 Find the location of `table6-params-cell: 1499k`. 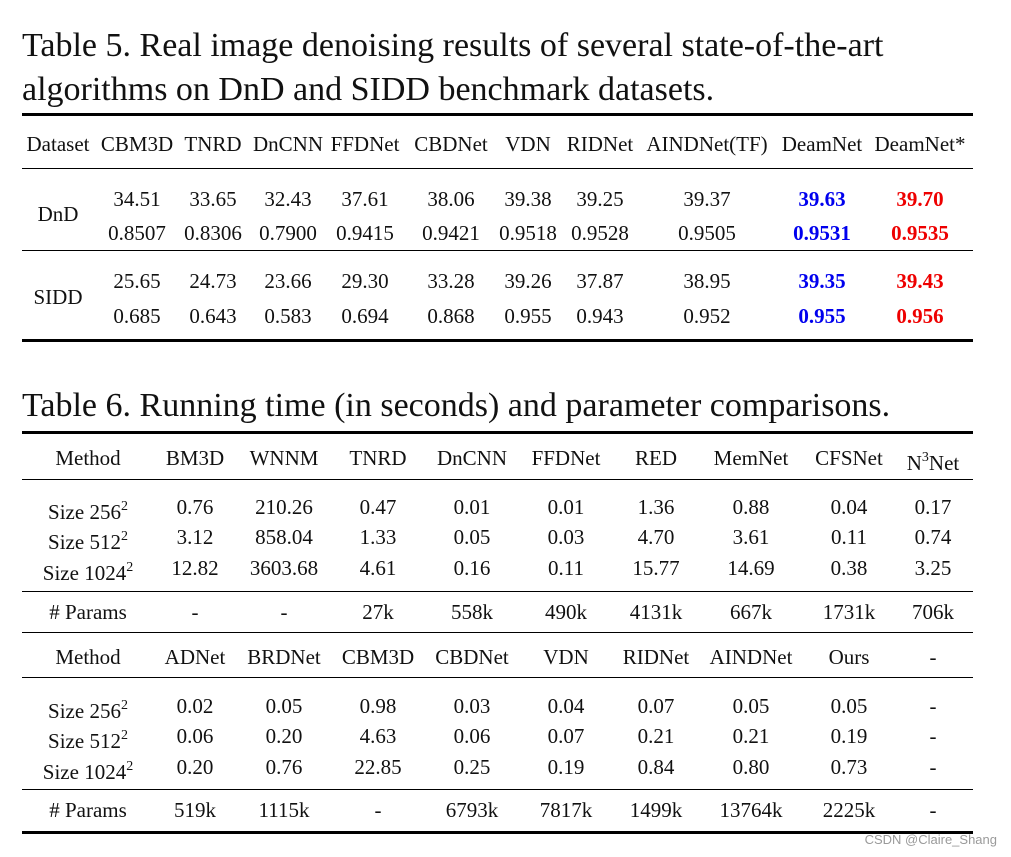

table6-params-cell: 1499k is located at coordinates (656, 810).